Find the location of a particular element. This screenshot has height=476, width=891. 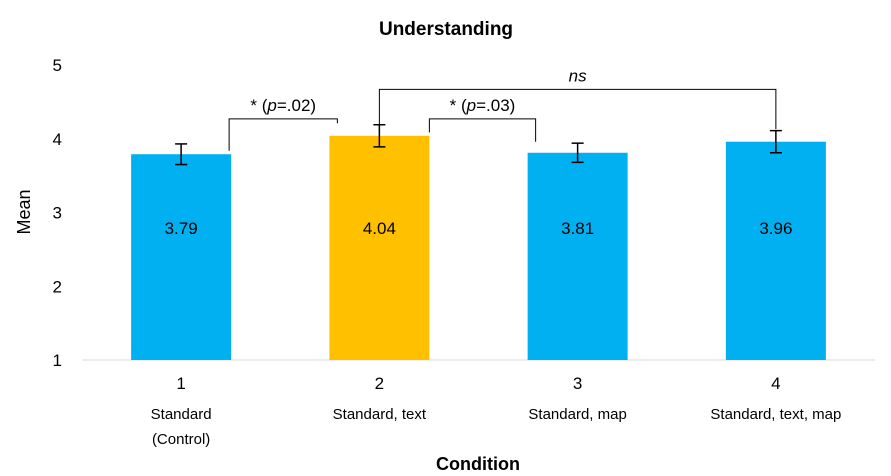

significance-label: * (p=.03) is located at coordinates (483, 105).